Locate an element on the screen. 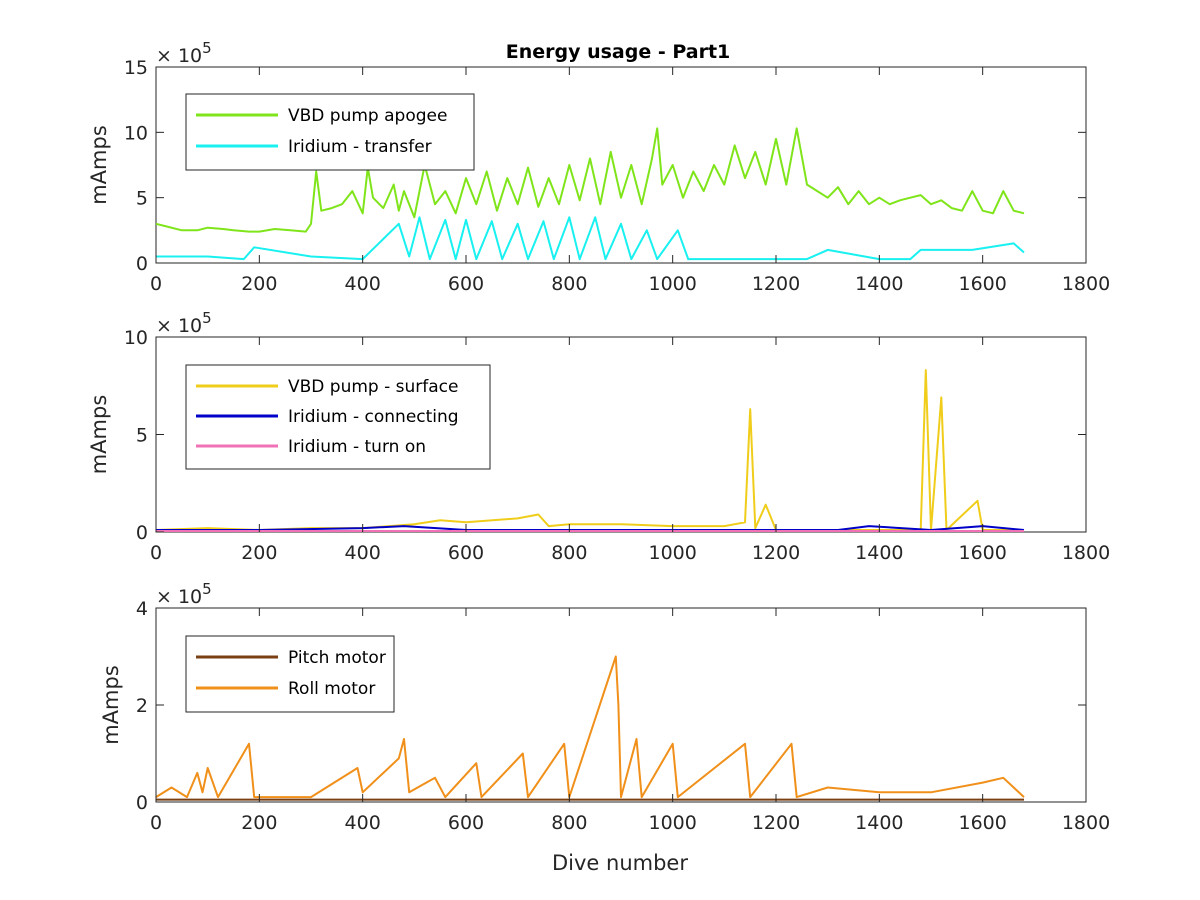 This screenshot has width=1200, height=900. y-tick-label: 15 is located at coordinates (136, 68).